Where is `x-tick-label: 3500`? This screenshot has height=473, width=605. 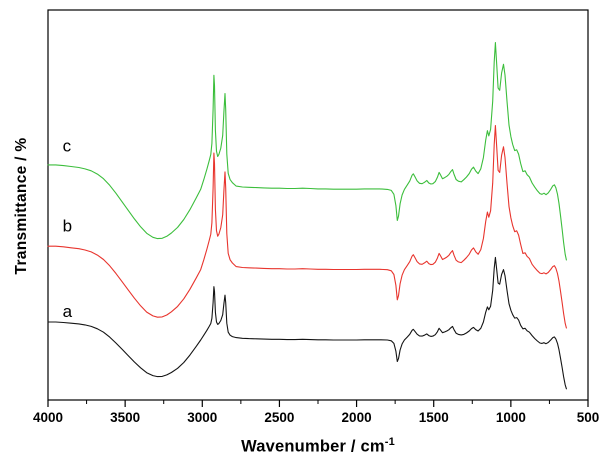
x-tick-label: 3500 is located at coordinates (125, 417).